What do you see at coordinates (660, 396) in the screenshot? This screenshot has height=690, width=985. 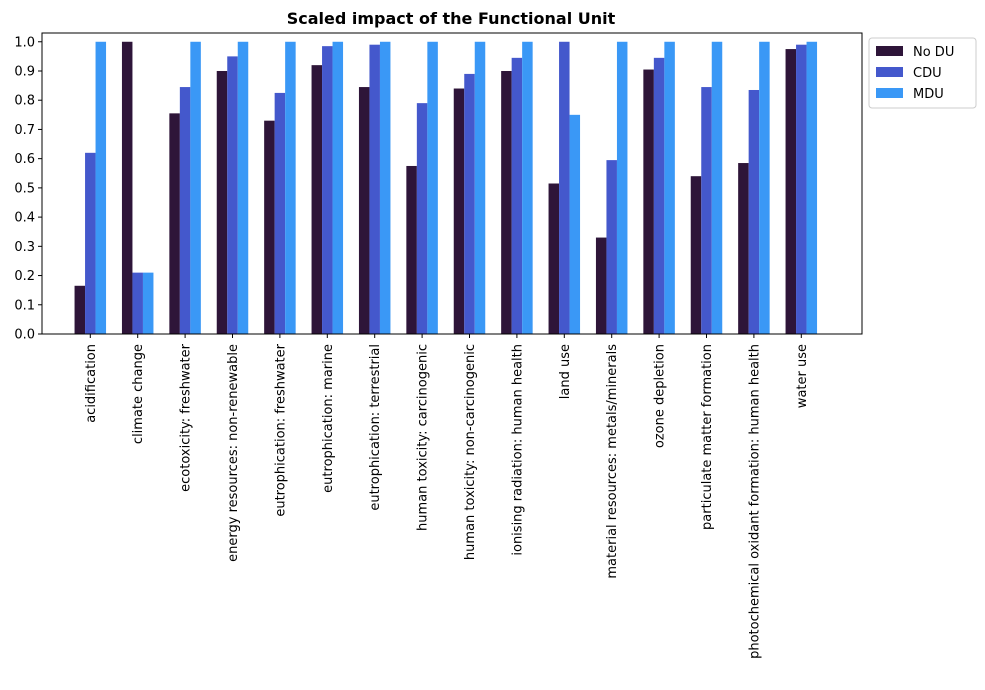 I see `x-tick-label: ozone depletion` at bounding box center [660, 396].